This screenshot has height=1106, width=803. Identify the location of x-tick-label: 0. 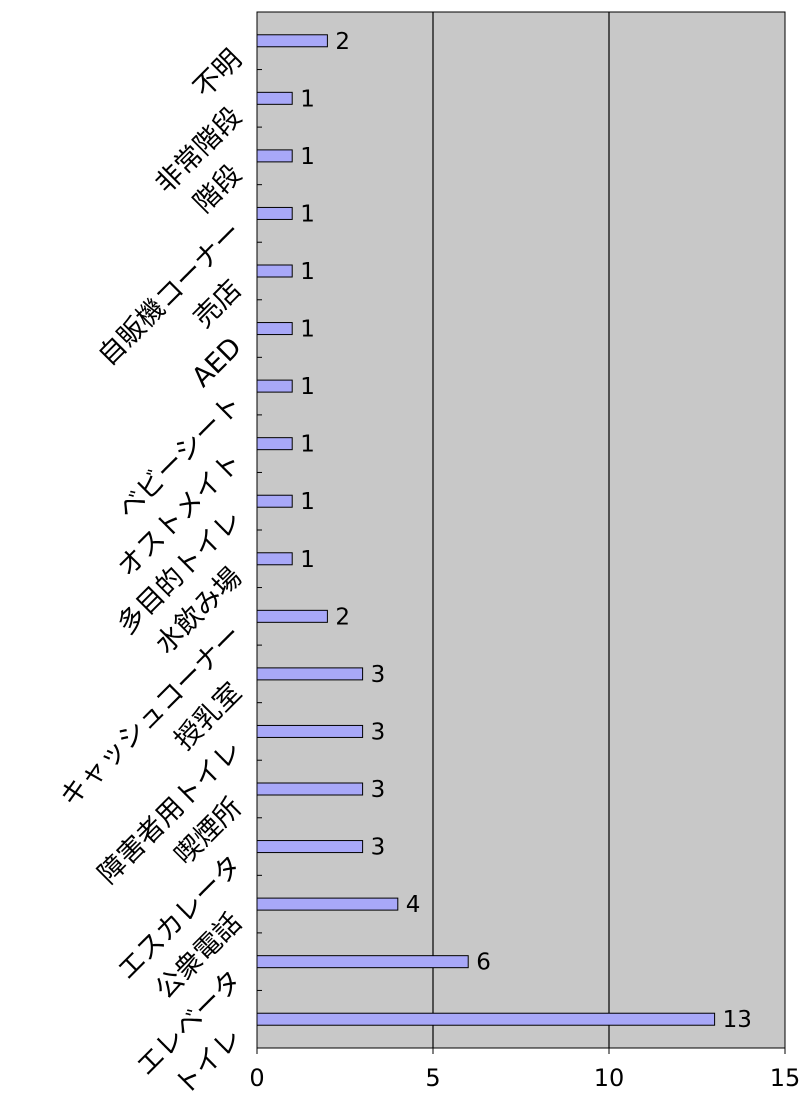
(256, 1078).